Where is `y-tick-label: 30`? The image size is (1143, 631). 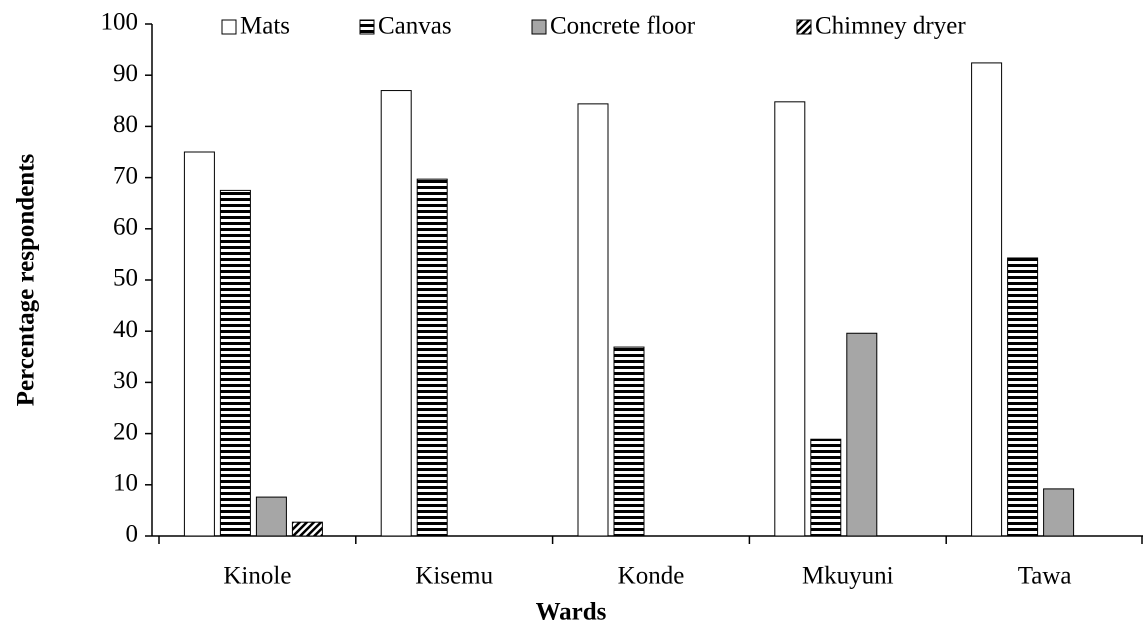
y-tick-label: 30 is located at coordinates (125, 380).